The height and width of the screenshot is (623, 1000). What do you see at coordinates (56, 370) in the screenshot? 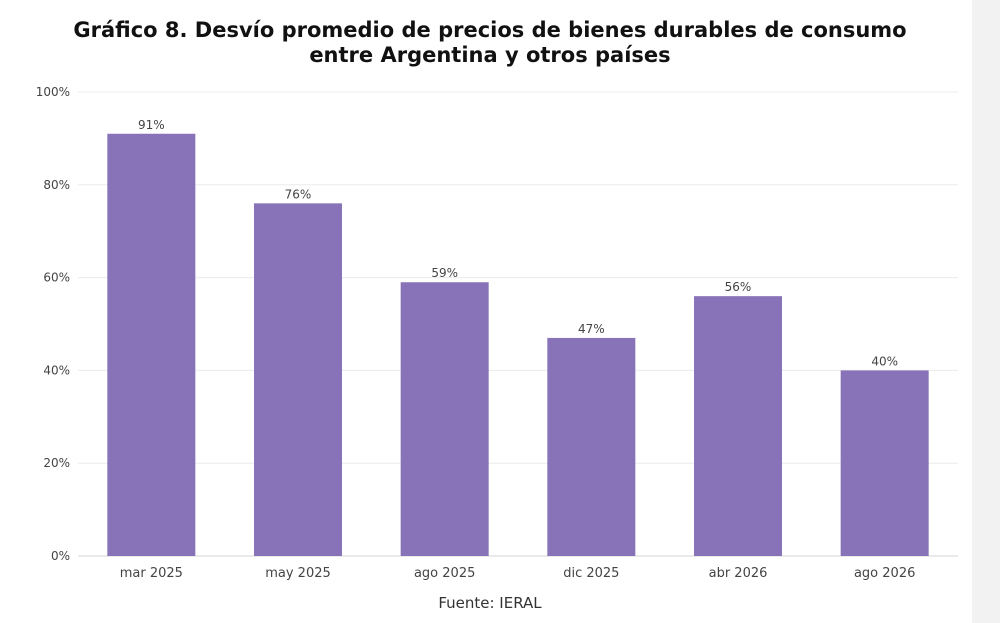
I see `y-tick-label: 40%` at bounding box center [56, 370].